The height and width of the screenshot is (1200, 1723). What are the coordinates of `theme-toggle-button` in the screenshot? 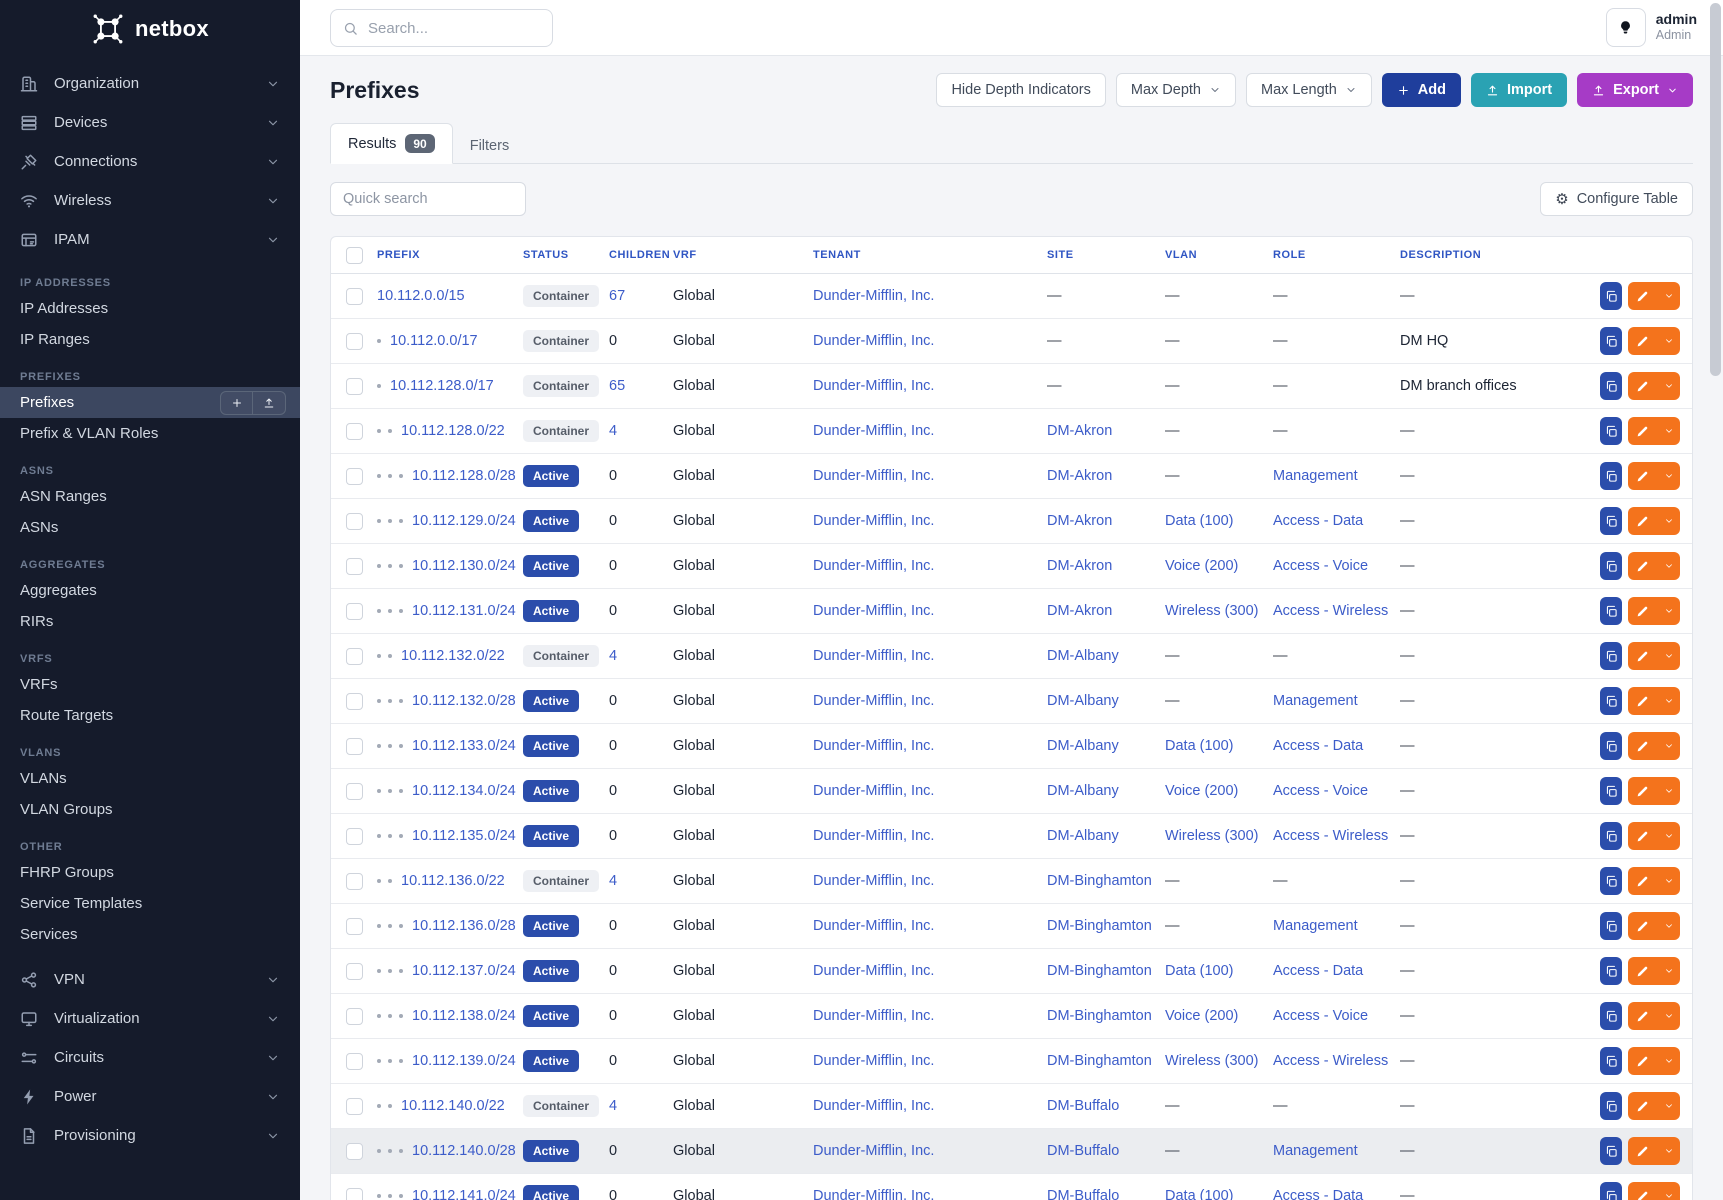 It's located at (1625, 27).